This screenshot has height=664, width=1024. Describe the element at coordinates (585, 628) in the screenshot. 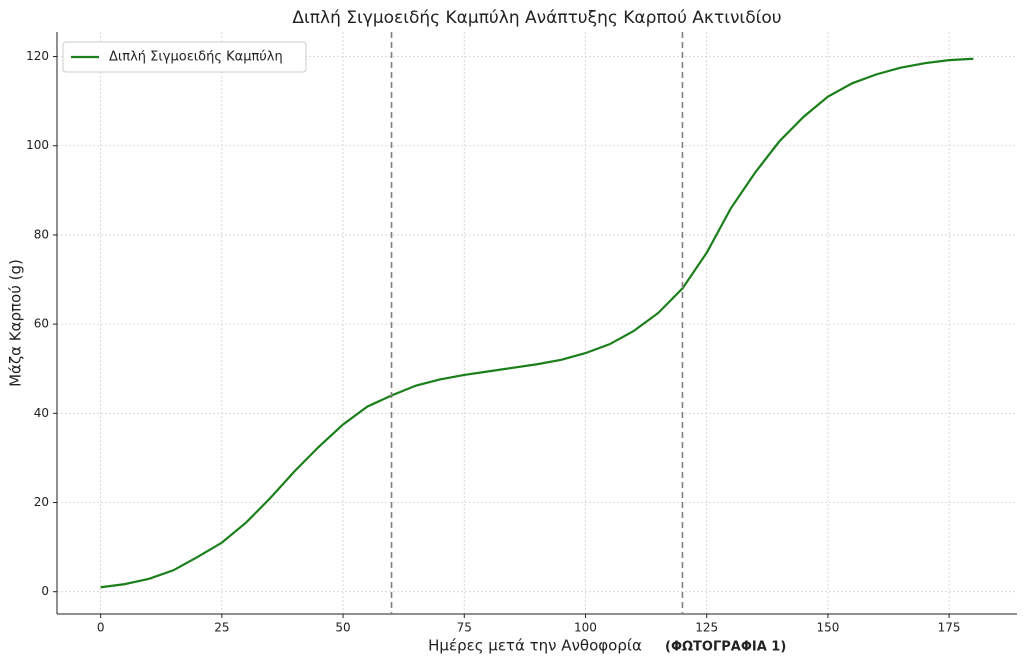

I see `x-tick-label: 100` at that location.